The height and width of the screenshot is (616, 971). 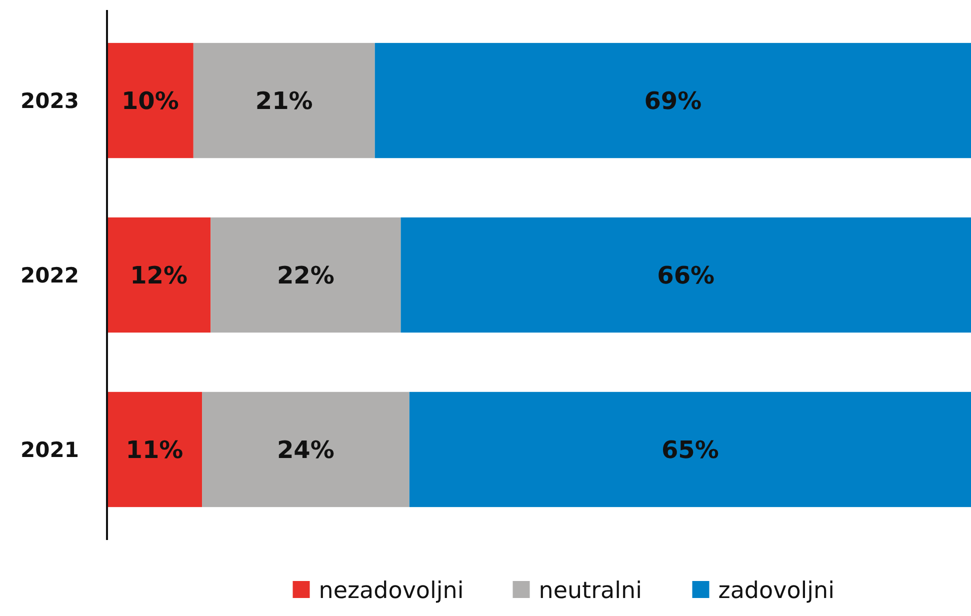 I want to click on legend-label: neutralni, so click(x=590, y=591).